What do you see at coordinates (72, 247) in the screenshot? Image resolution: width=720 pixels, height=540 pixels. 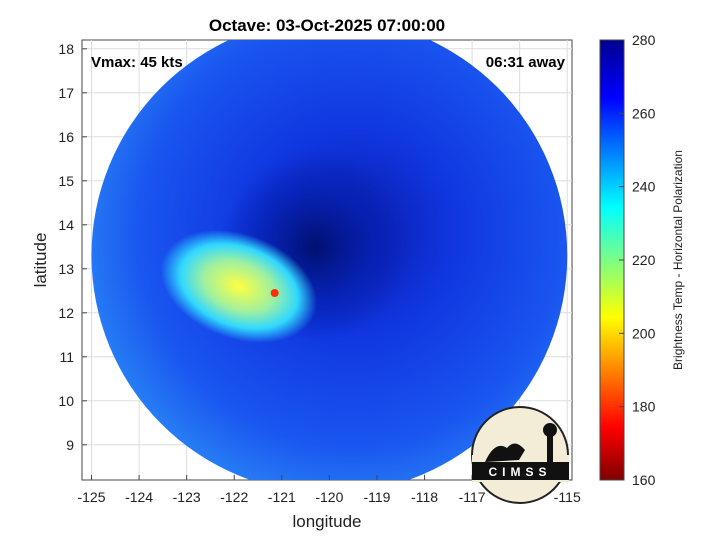 I see `y-axis-ticks: 9 10 11 12 13 14 15 16 17 18` at bounding box center [72, 247].